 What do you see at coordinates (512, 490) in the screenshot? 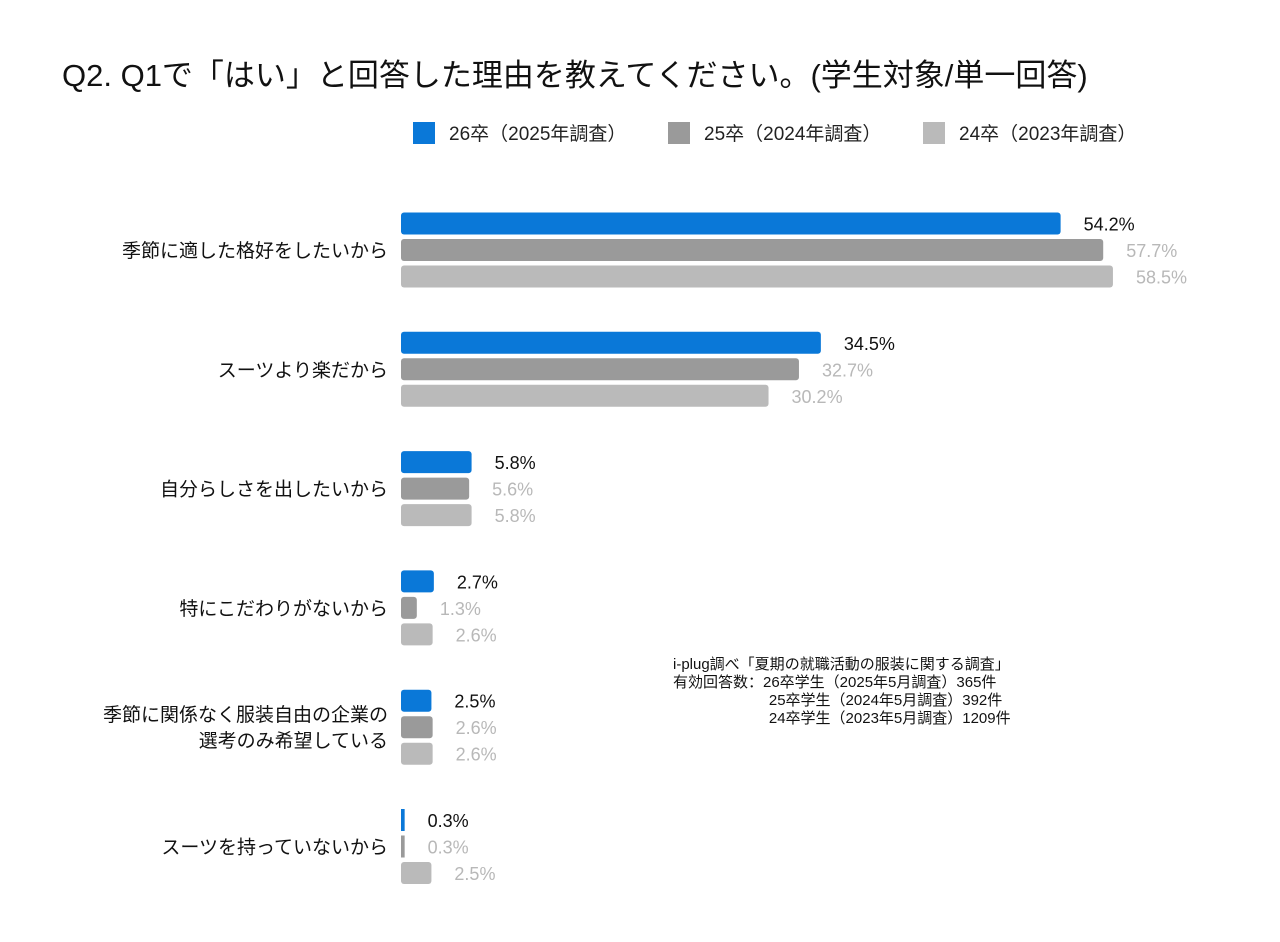
I see `data-label: 5.6%` at bounding box center [512, 490].